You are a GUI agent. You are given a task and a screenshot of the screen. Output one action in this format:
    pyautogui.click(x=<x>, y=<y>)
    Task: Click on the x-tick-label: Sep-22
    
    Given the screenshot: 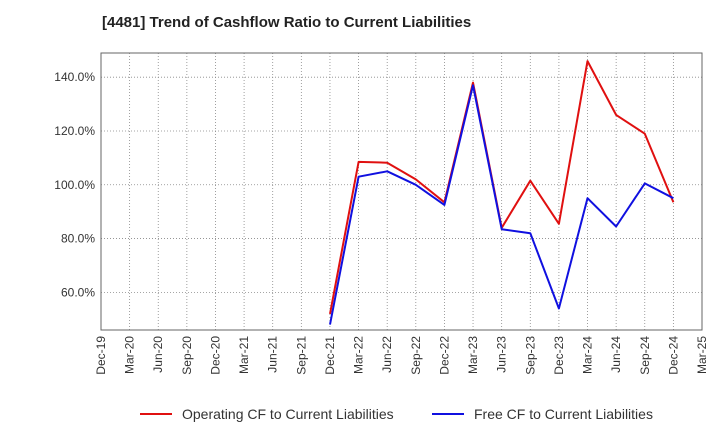 What is the action you would take?
    pyautogui.click(x=416, y=355)
    